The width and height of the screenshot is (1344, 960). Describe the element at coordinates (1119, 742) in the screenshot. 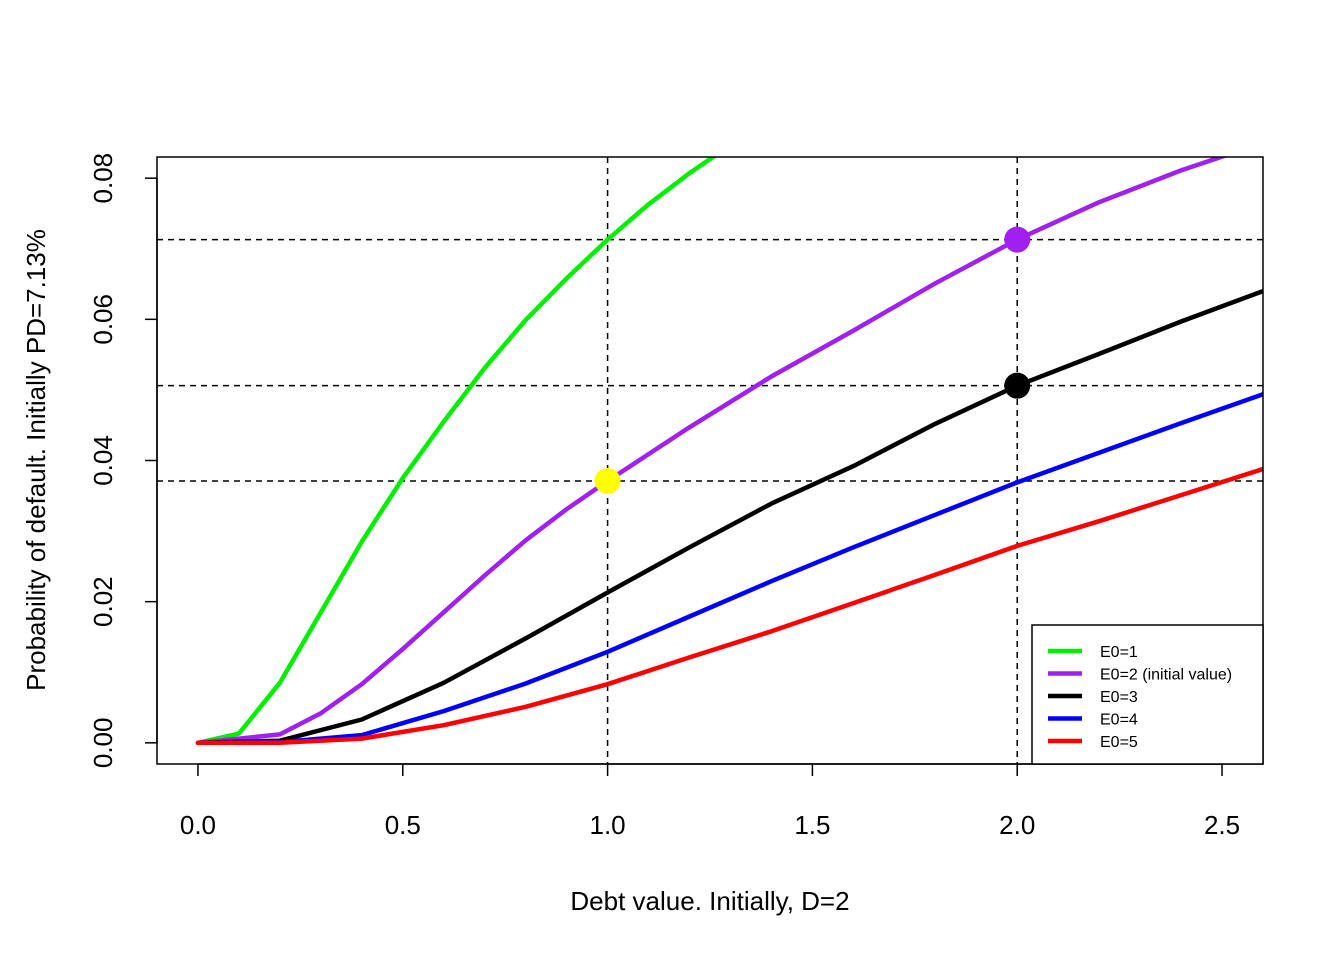

I see `legend-label: E0=5` at that location.